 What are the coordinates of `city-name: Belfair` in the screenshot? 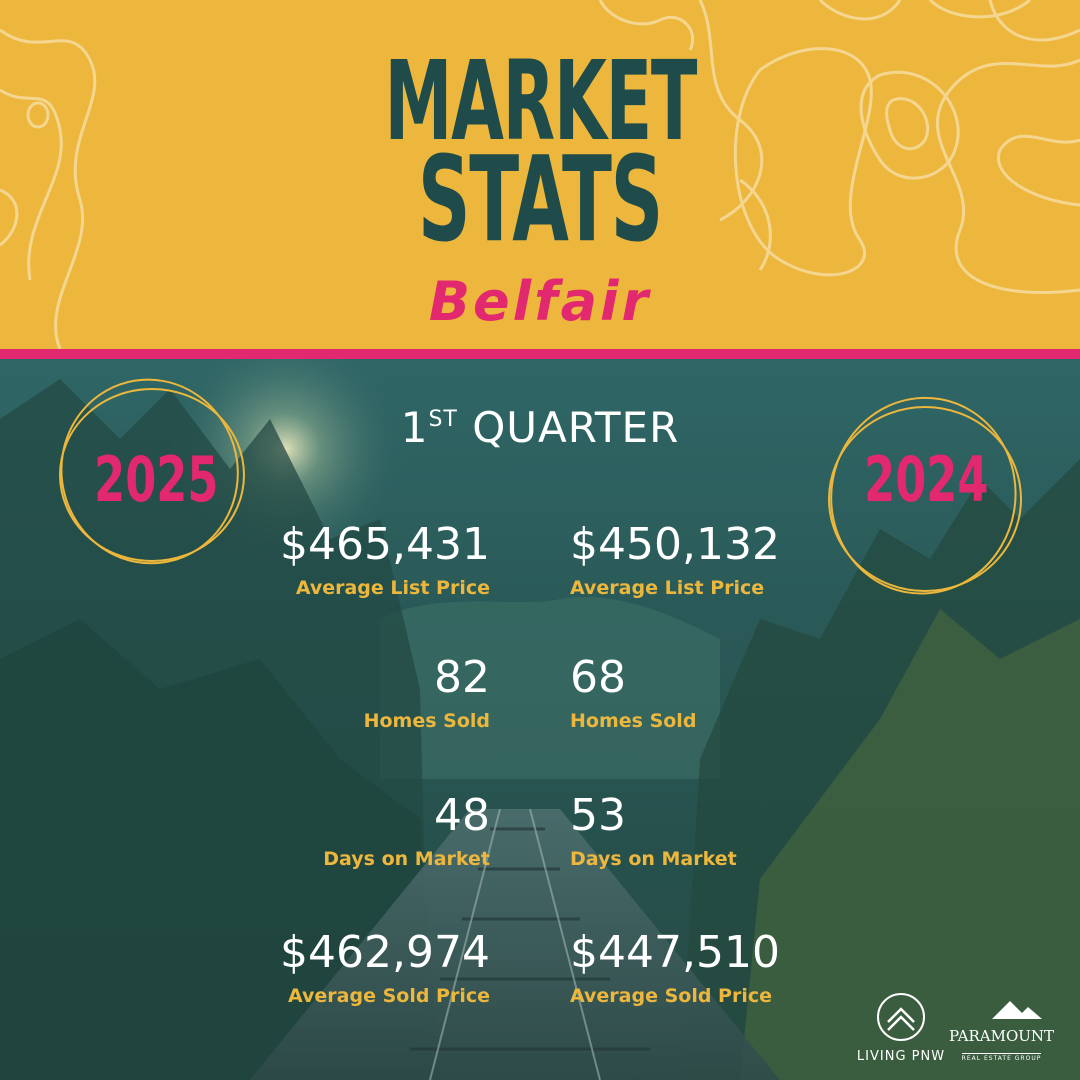 It's located at (540, 301).